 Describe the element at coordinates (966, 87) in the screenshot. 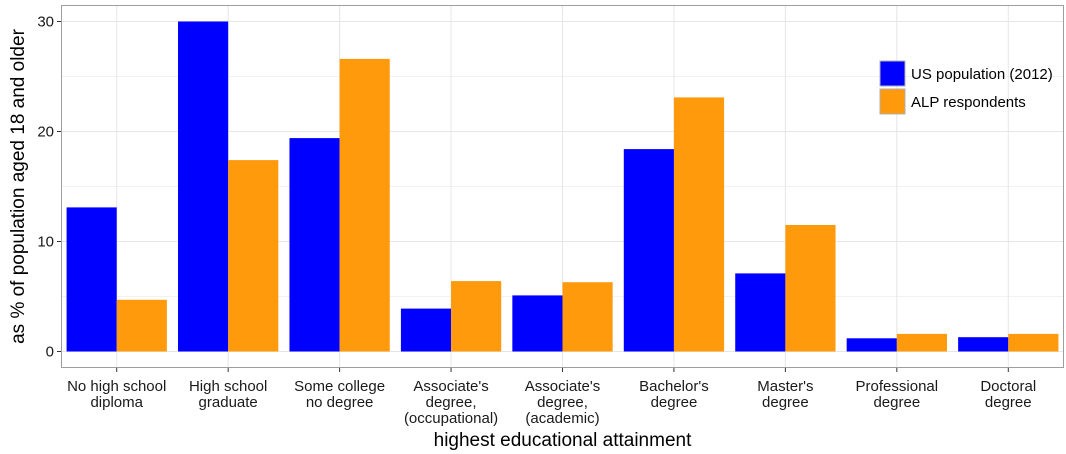

I see `legend: US population (2012) ALP respondents` at that location.